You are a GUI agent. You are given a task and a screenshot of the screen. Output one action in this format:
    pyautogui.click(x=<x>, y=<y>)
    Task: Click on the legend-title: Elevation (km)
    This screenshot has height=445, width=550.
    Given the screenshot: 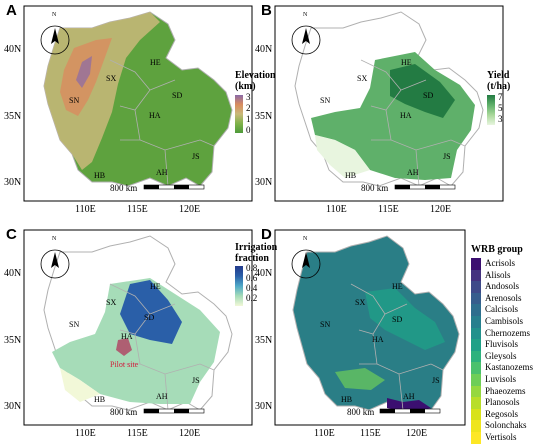 What is the action you would take?
    pyautogui.click(x=255, y=81)
    